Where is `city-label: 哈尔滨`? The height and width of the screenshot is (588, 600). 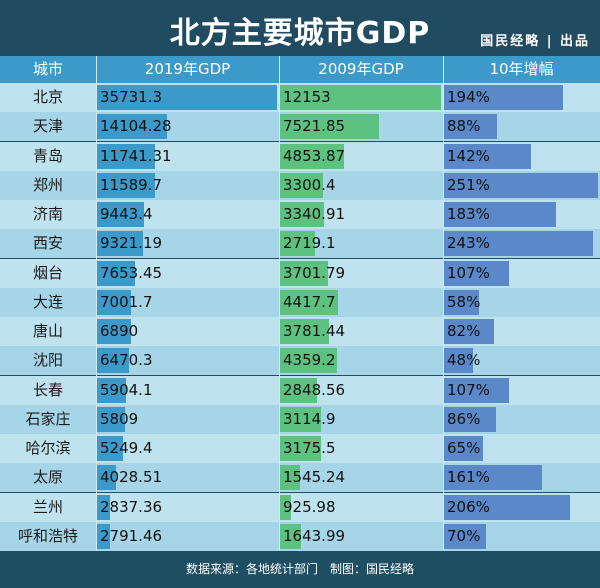 city-label: 哈尔滨 is located at coordinates (48, 448).